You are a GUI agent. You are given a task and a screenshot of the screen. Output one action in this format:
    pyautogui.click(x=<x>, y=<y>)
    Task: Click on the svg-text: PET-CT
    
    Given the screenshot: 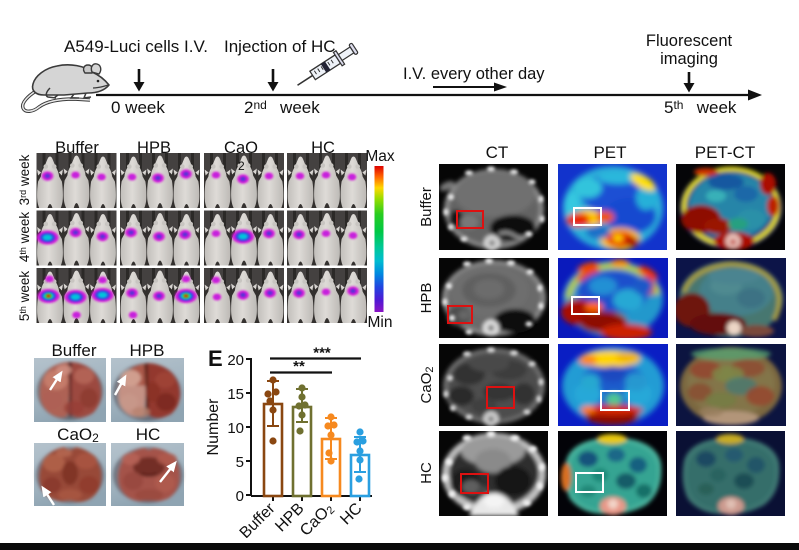 What is the action you would take?
    pyautogui.click(x=725, y=152)
    